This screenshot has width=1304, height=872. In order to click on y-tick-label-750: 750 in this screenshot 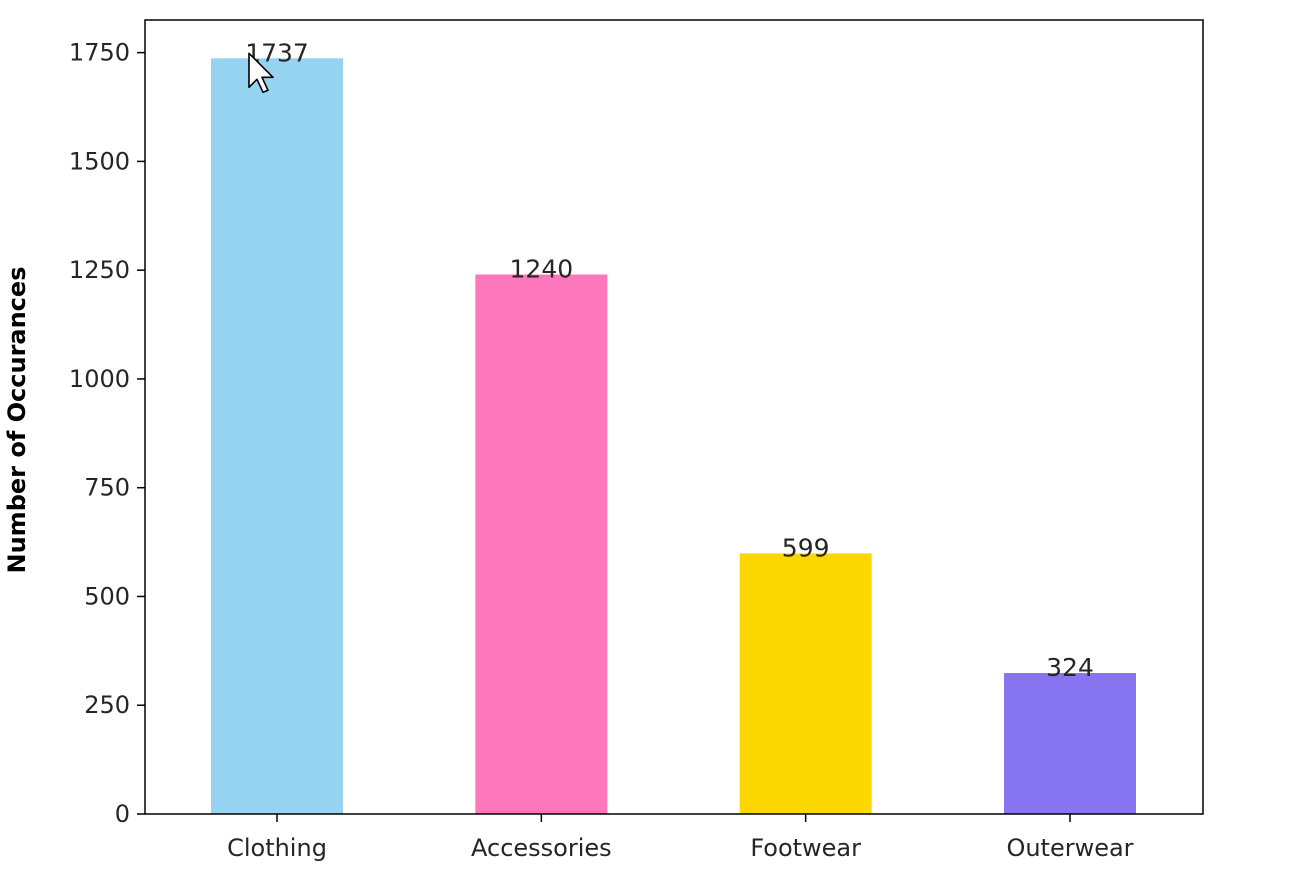, I will do `click(107, 488)`.